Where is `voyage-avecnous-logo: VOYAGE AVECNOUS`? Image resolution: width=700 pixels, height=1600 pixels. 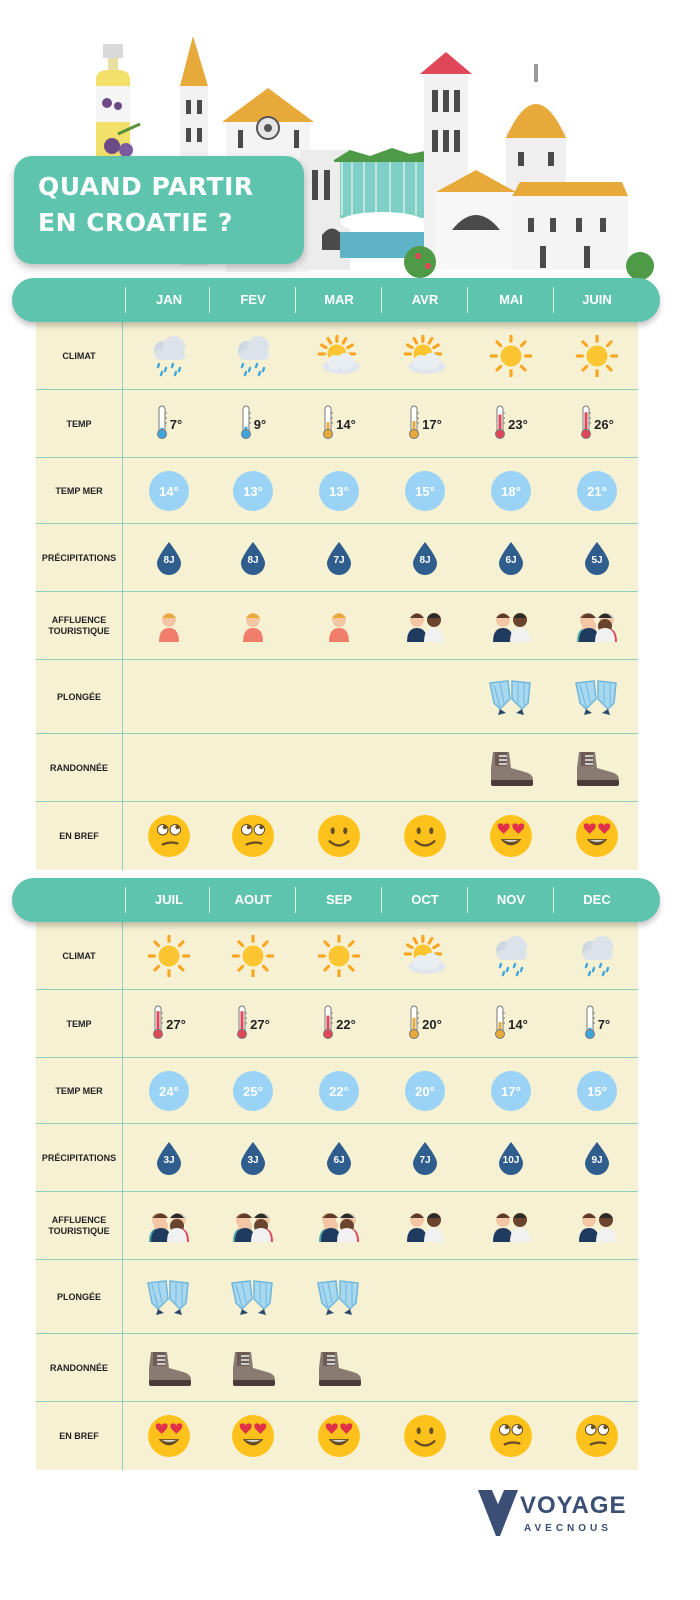 voyage-avecnous-logo: VOYAGE AVECNOUS is located at coordinates (565, 1520).